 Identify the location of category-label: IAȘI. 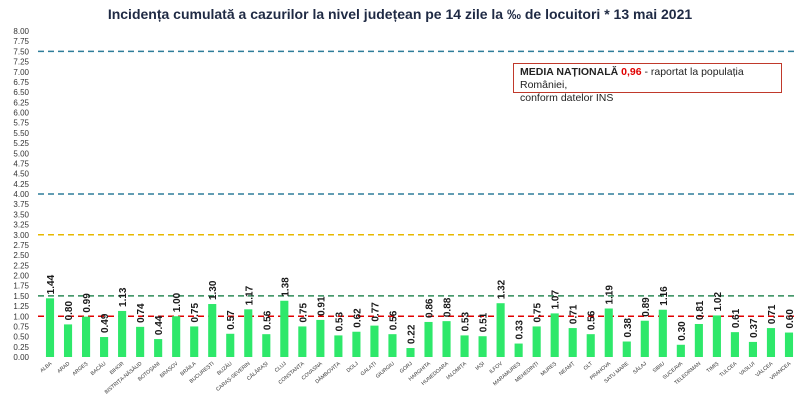
(479, 366).